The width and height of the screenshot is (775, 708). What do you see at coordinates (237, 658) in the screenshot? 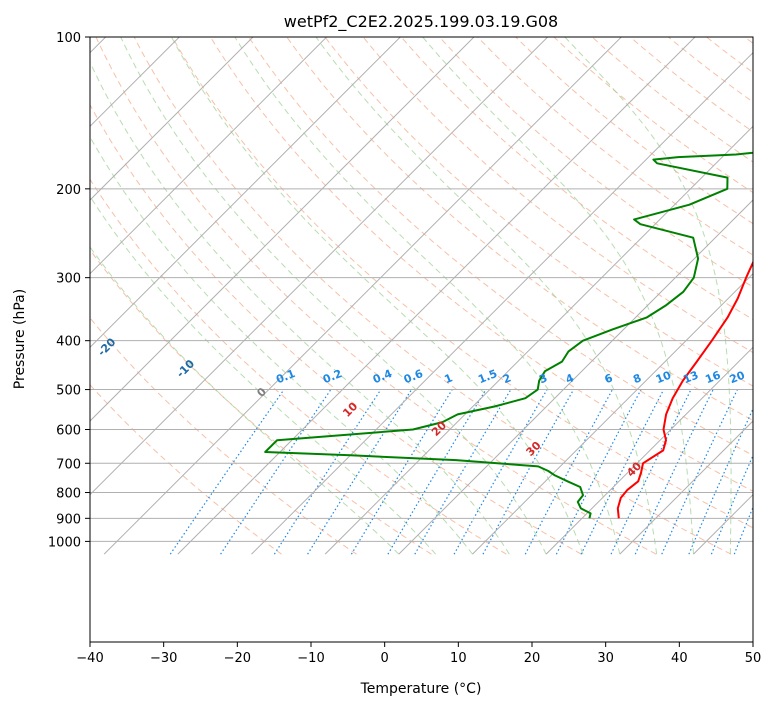
I see `x-tick-label: −20` at bounding box center [237, 658].